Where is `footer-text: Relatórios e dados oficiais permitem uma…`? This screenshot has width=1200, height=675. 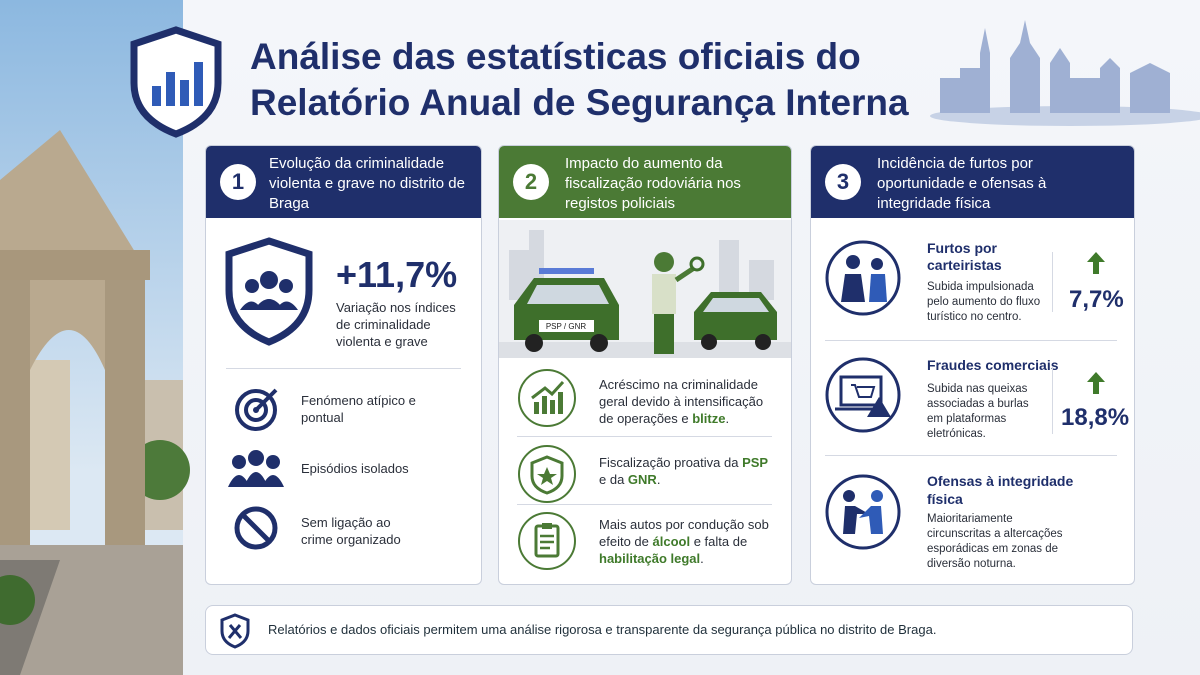 footer-text: Relatórios e dados oficiais permitem uma… is located at coordinates (602, 629).